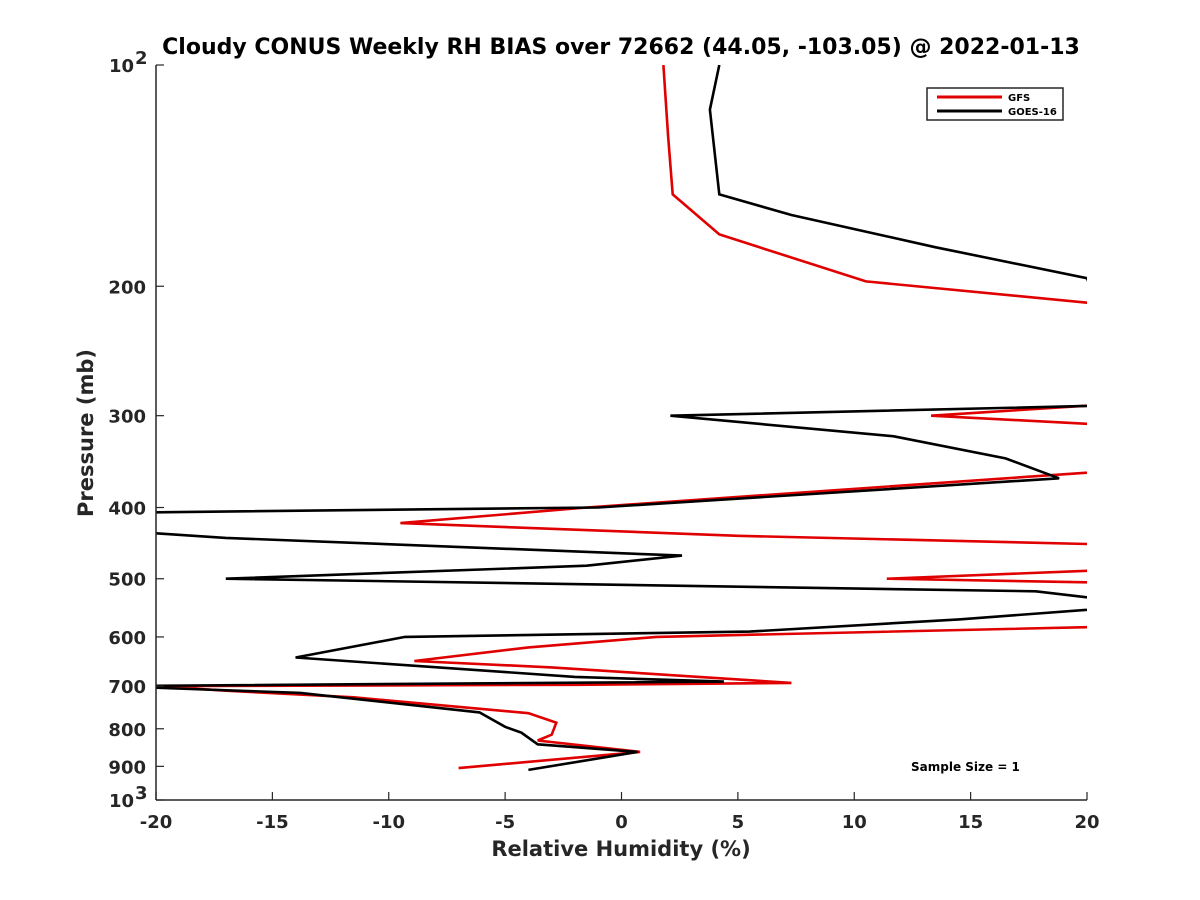 Image resolution: width=1200 pixels, height=900 pixels. Describe the element at coordinates (970, 822) in the screenshot. I see `x-tick-label: 15` at that location.